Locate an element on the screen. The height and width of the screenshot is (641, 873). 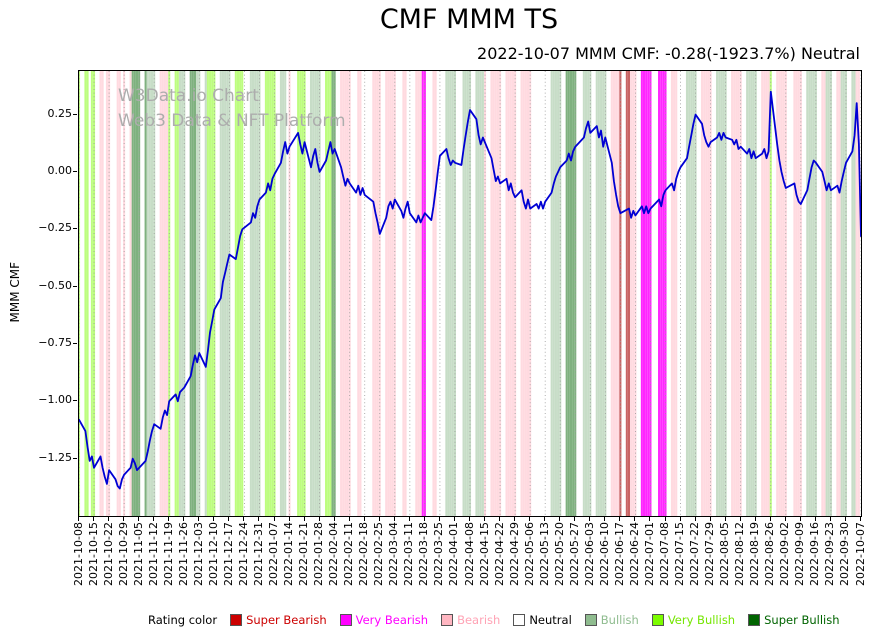
legend-item-label: Super Bullish is located at coordinates (802, 620).